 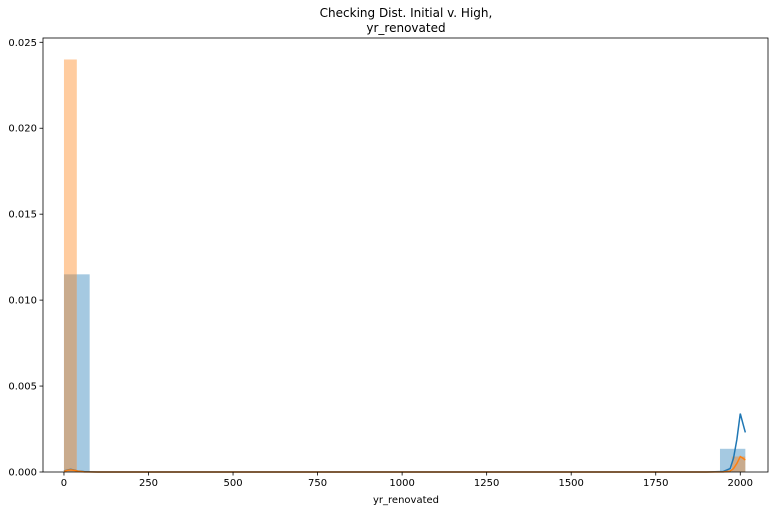 What do you see at coordinates (22, 129) in the screenshot?
I see `y-tick-label-4: 0.020` at bounding box center [22, 129].